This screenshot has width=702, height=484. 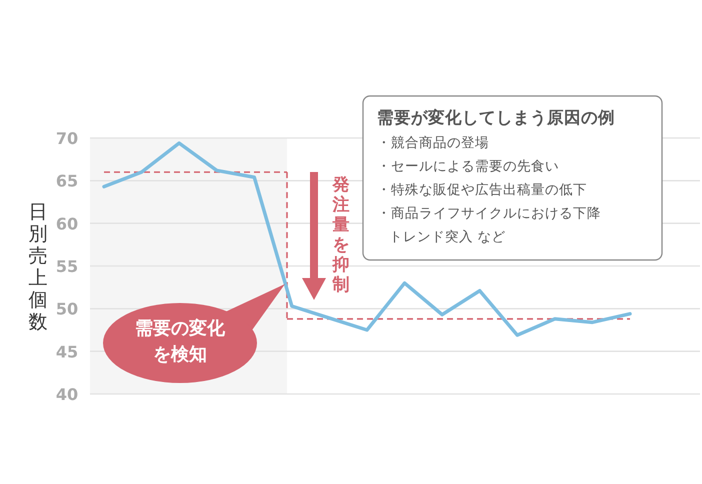 What do you see at coordinates (67, 309) in the screenshot?
I see `y-tick-label: 50` at bounding box center [67, 309].